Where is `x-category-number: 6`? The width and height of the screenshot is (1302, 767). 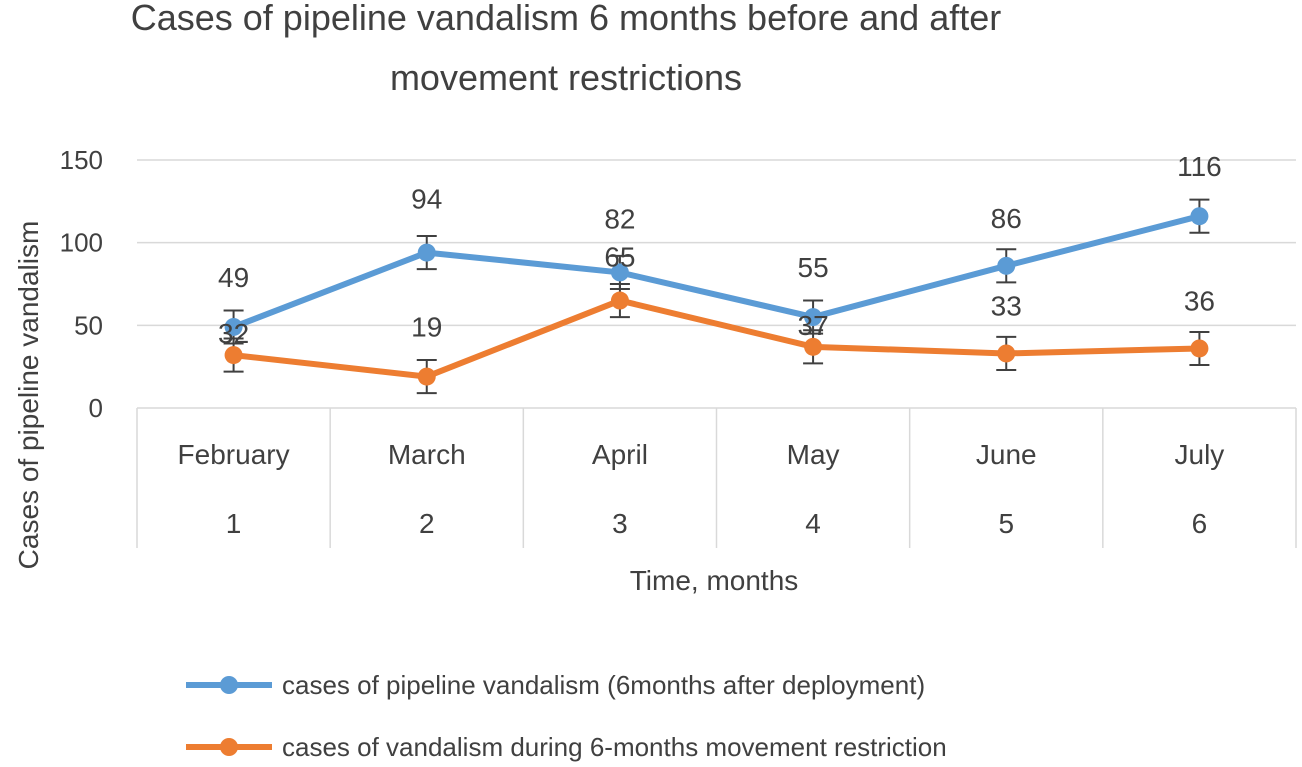
x-category-number: 6 is located at coordinates (1200, 523).